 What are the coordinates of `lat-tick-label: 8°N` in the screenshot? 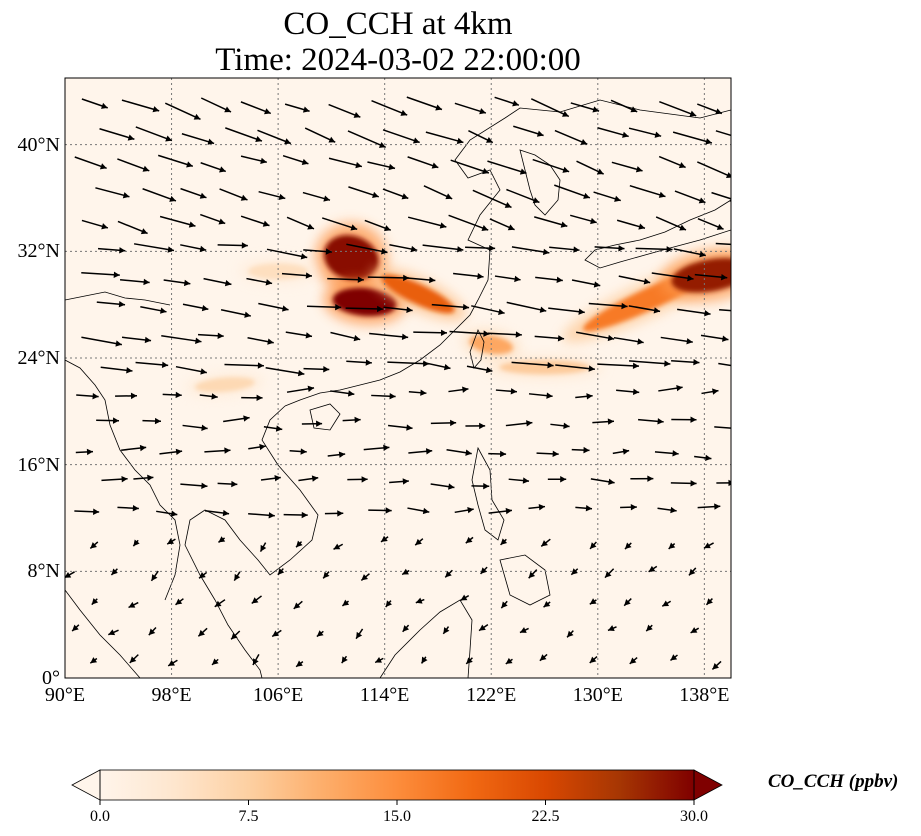 It's located at (43, 571).